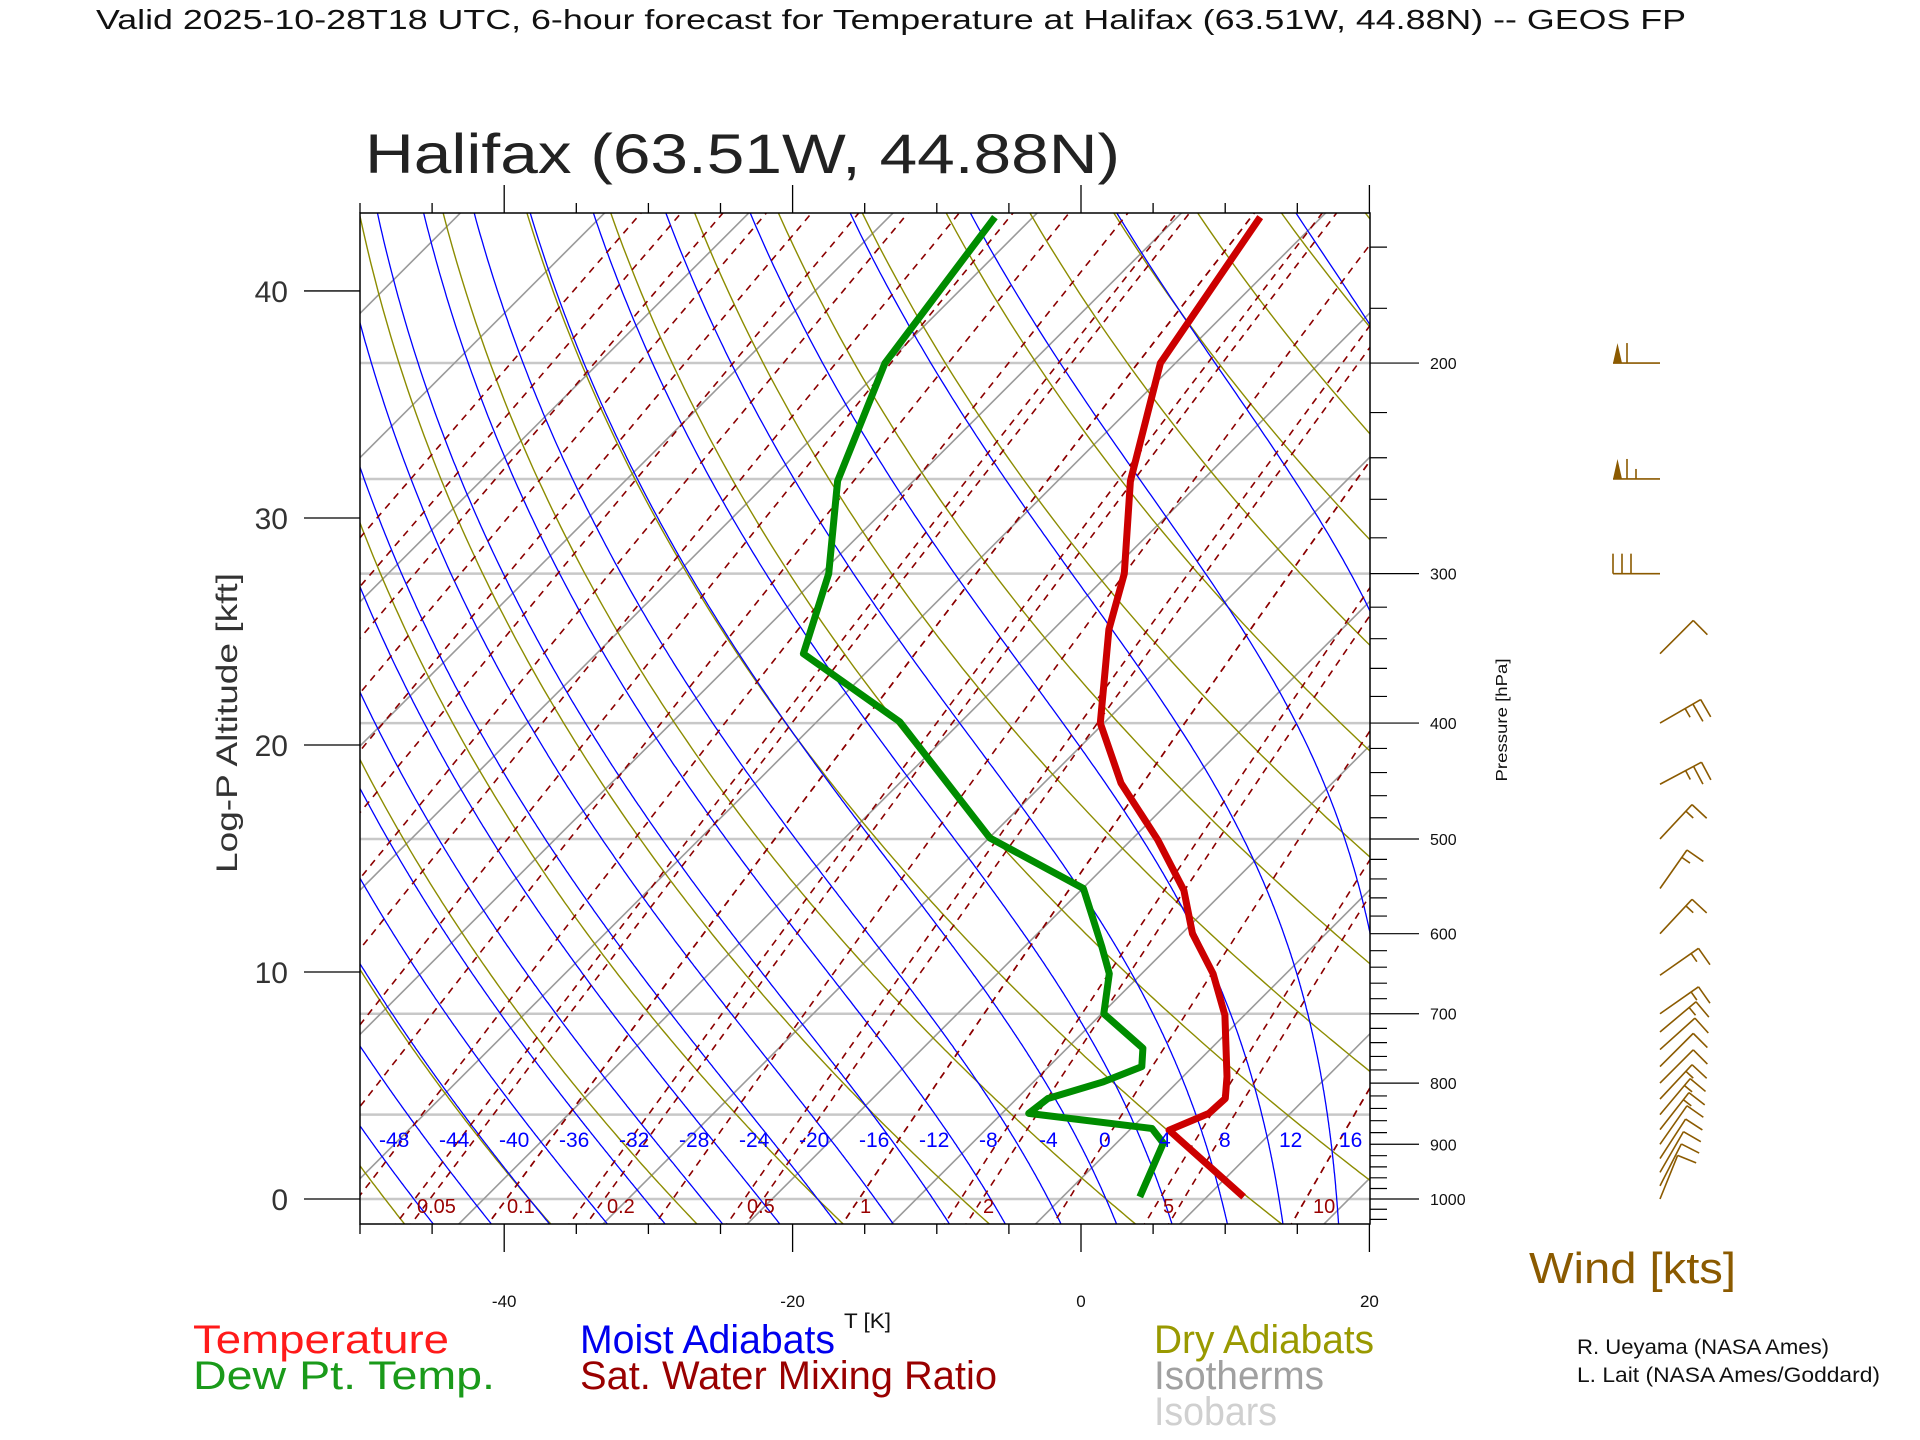 This screenshot has width=1920, height=1440. I want to click on moist-adiabat-label: -32, so click(634, 1140).